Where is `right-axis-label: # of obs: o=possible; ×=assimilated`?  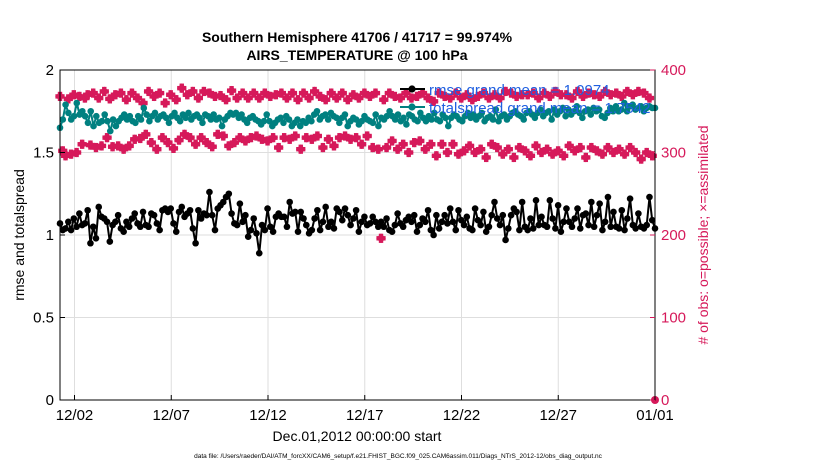
right-axis-label: # of obs: o=possible; ×=assimilated is located at coordinates (703, 234).